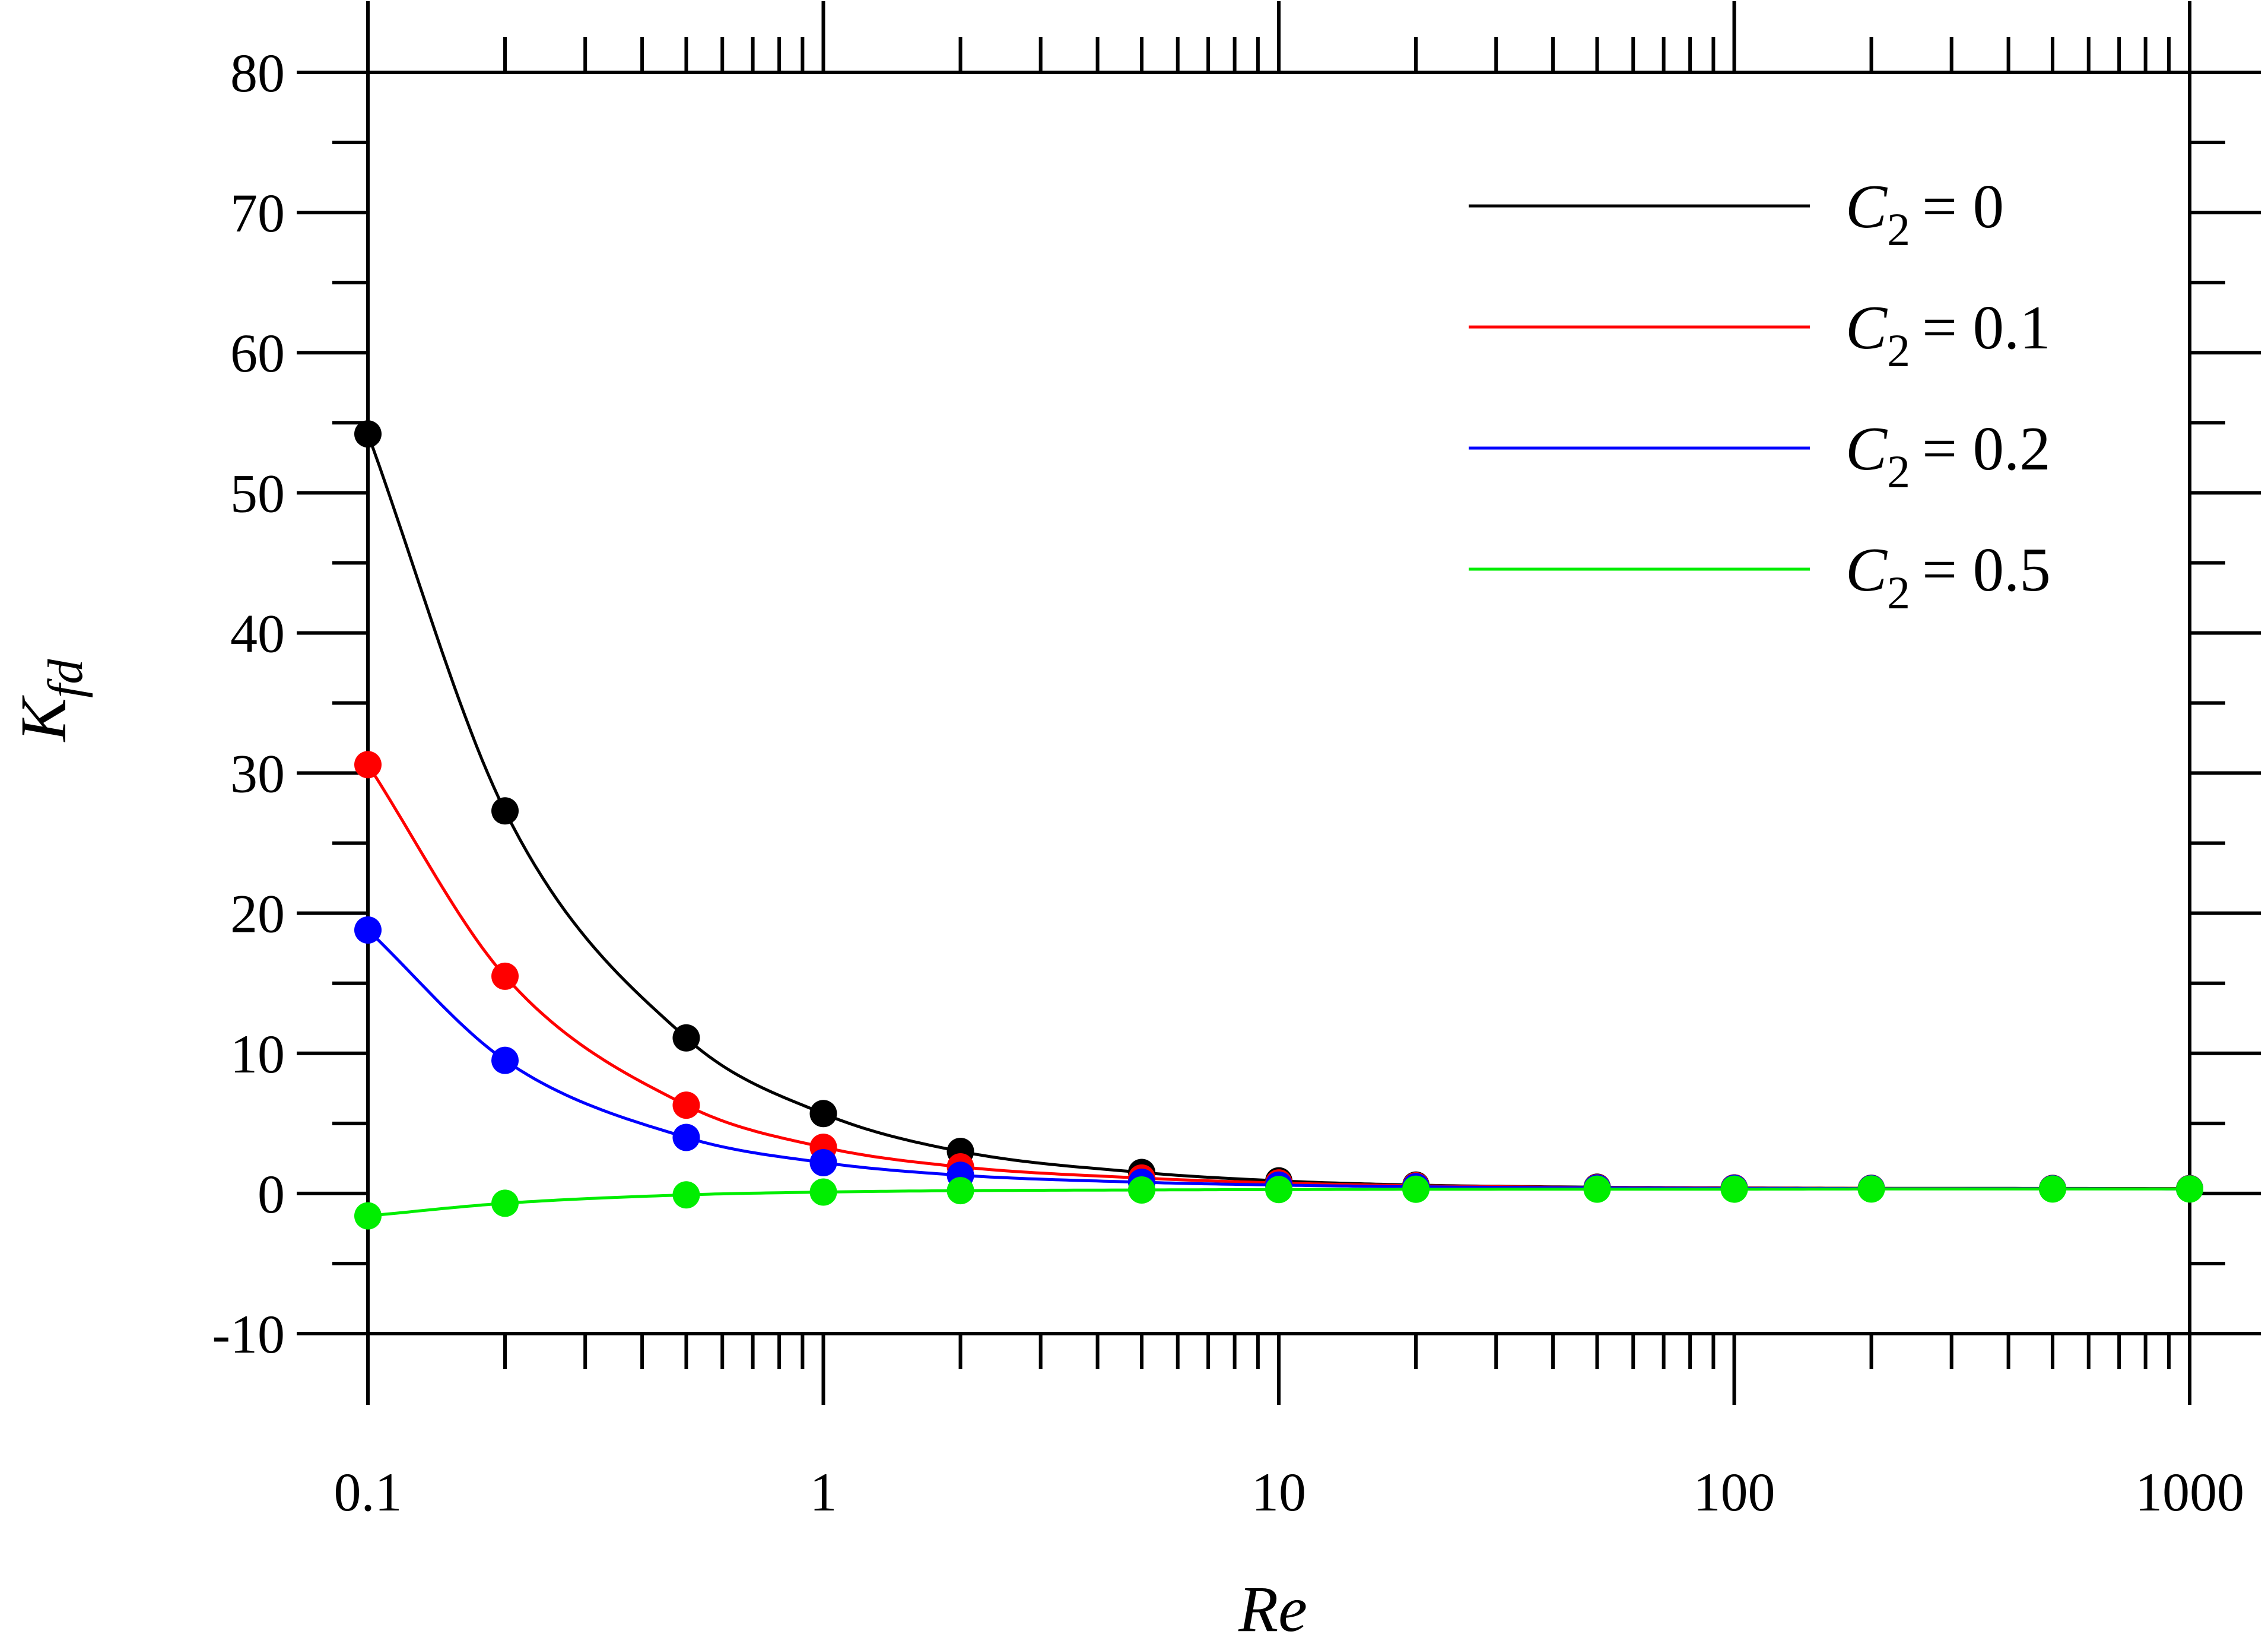 This screenshot has width=2268, height=1644. Describe the element at coordinates (1986, 327) in the screenshot. I see `legend-value: = 0.1` at that location.